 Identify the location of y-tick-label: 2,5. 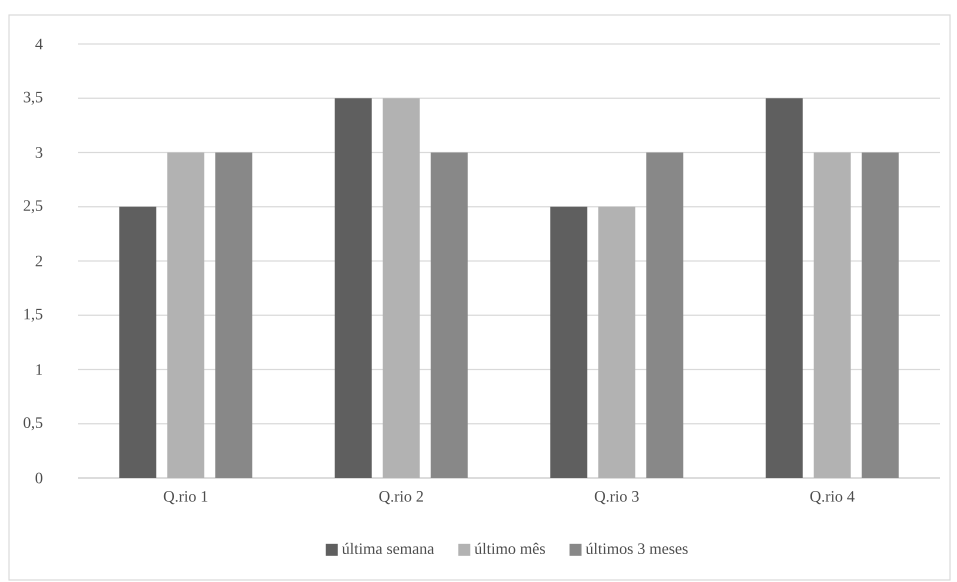
(33, 207).